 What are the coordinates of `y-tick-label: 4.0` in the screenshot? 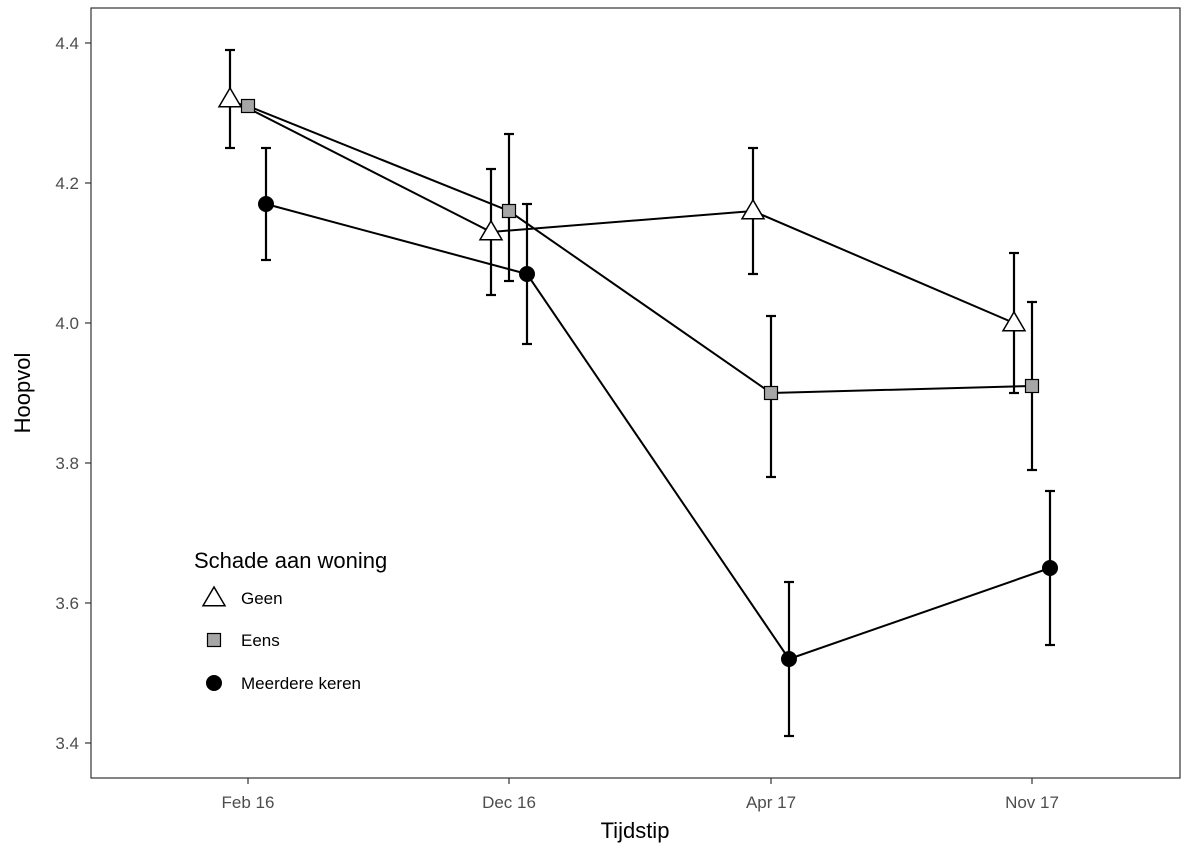 It's located at (67, 323).